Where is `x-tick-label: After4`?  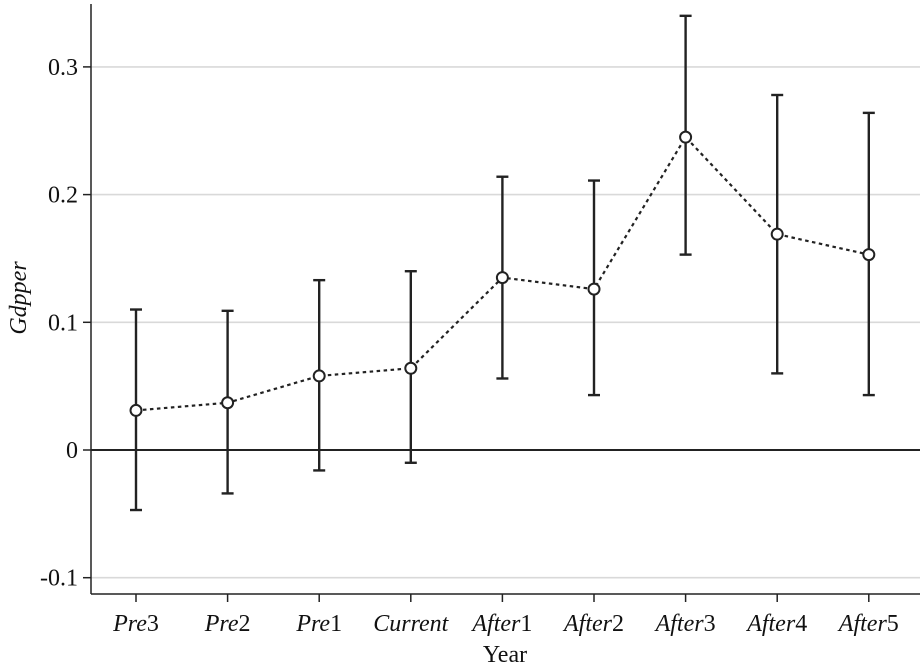
x-tick-label: After4 is located at coordinates (776, 624).